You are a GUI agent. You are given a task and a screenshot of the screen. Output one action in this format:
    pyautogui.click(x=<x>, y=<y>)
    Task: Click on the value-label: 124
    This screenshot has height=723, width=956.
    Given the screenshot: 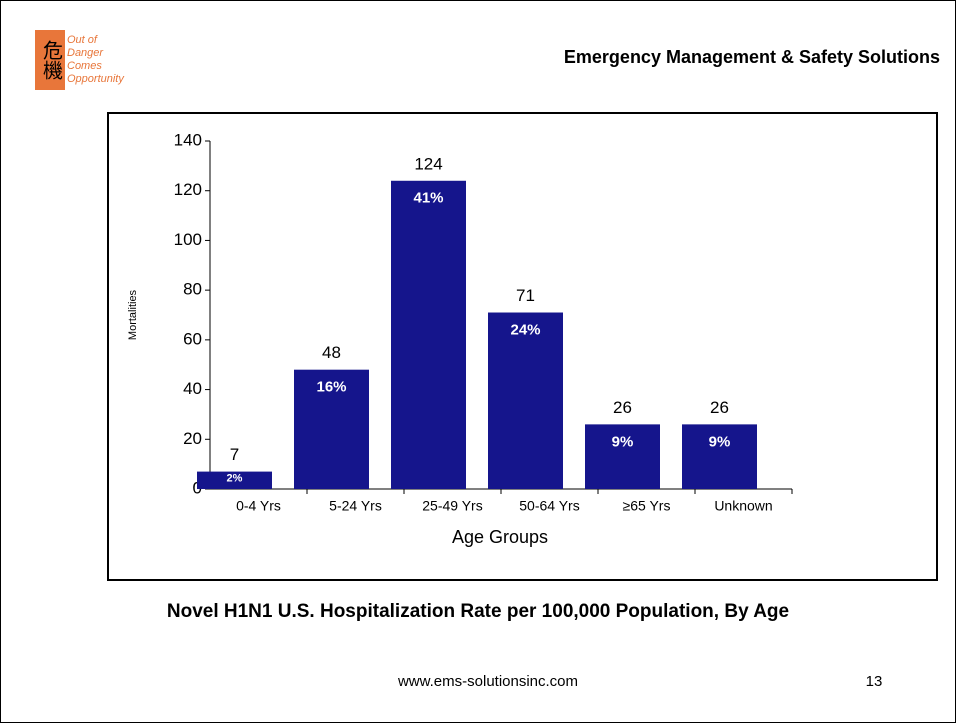 What is the action you would take?
    pyautogui.click(x=428, y=163)
    